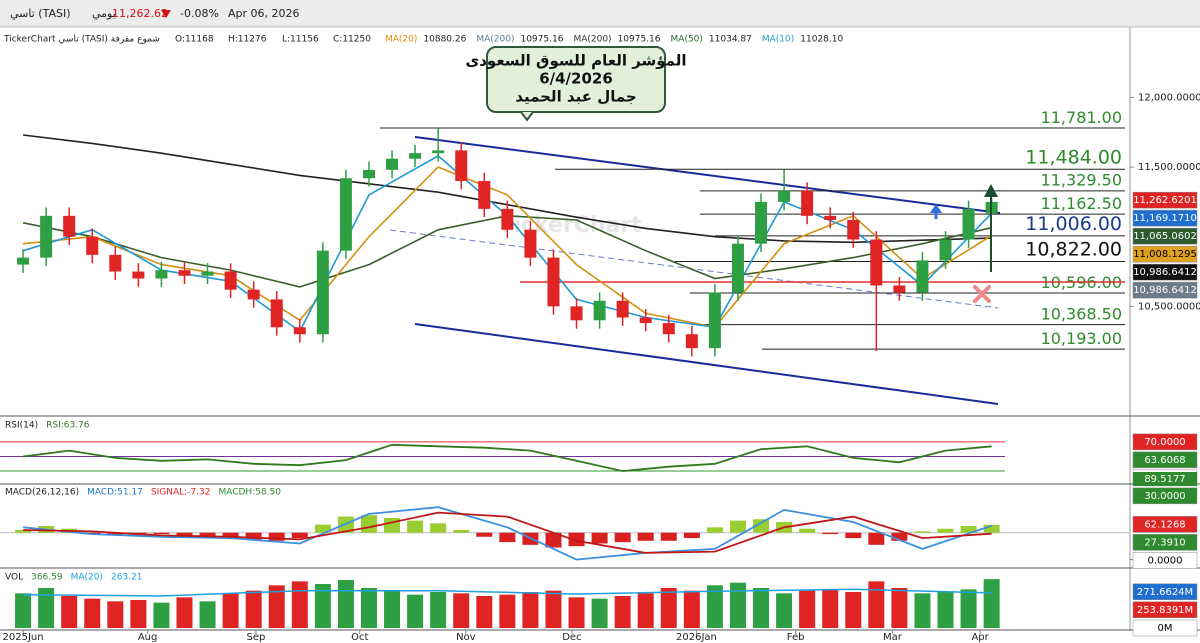 This screenshot has height=643, width=1200. Describe the element at coordinates (687, 40) in the screenshot. I see `legend-name: MA(50)` at that location.